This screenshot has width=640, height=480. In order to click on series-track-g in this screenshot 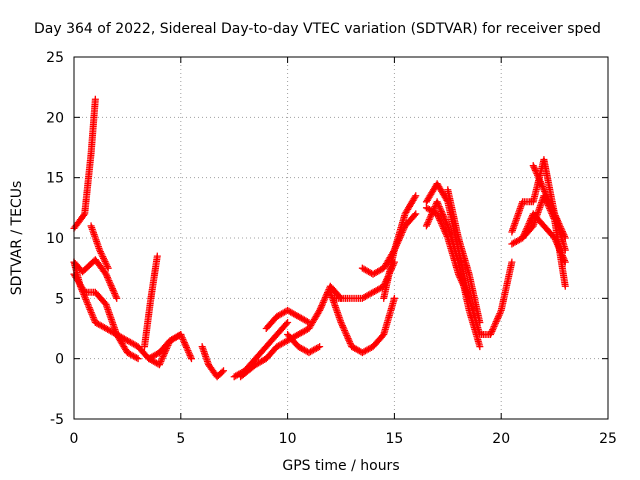, I will do `click(170, 350)`.